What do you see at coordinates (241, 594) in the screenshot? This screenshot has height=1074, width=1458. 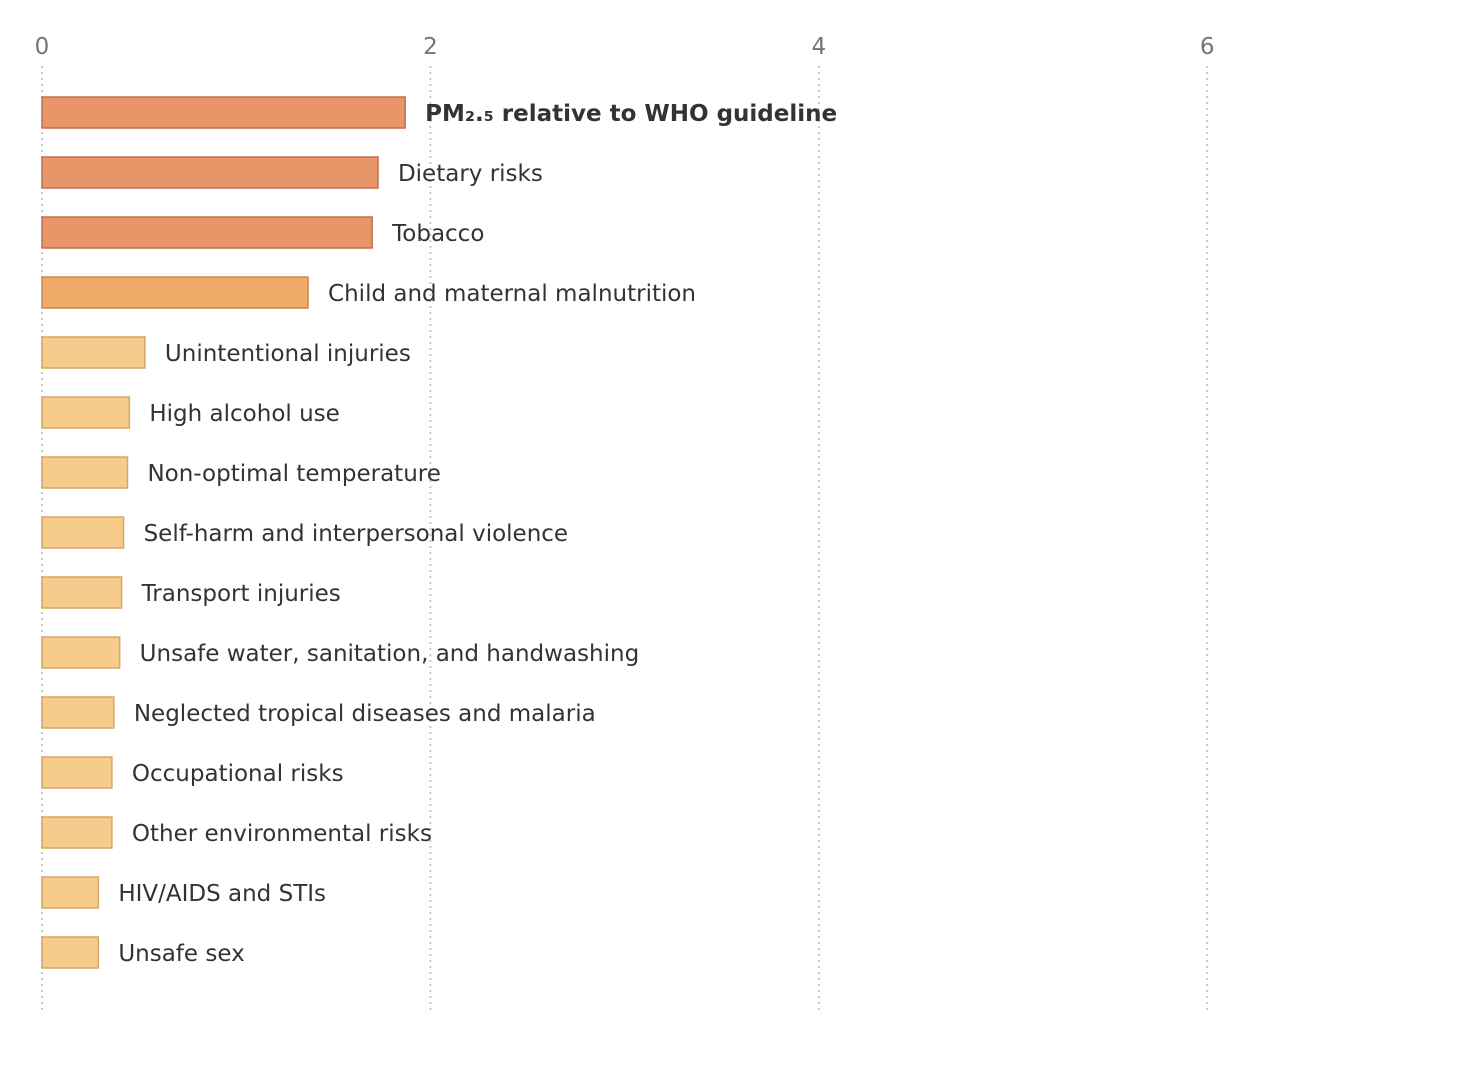 I see `bar-label: Transport injuries` at bounding box center [241, 594].